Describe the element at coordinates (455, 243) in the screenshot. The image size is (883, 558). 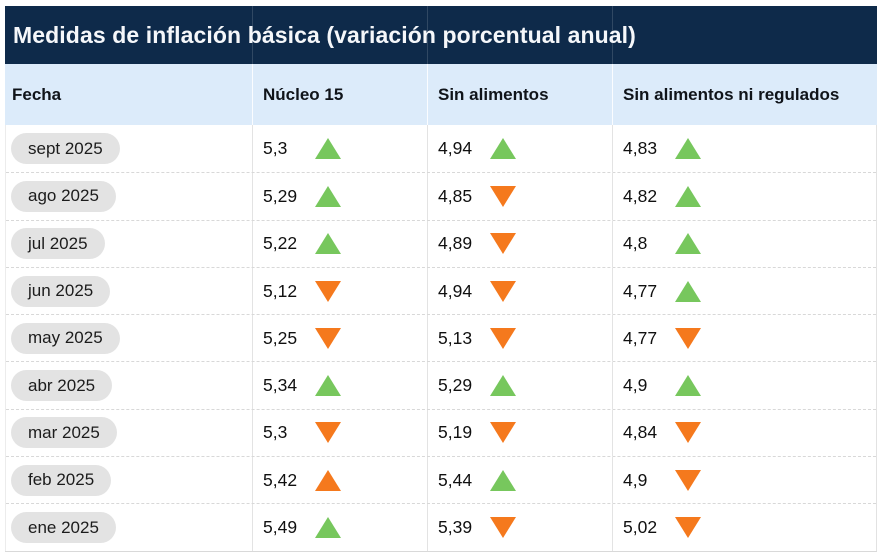
I see `value-text: 4,89` at that location.